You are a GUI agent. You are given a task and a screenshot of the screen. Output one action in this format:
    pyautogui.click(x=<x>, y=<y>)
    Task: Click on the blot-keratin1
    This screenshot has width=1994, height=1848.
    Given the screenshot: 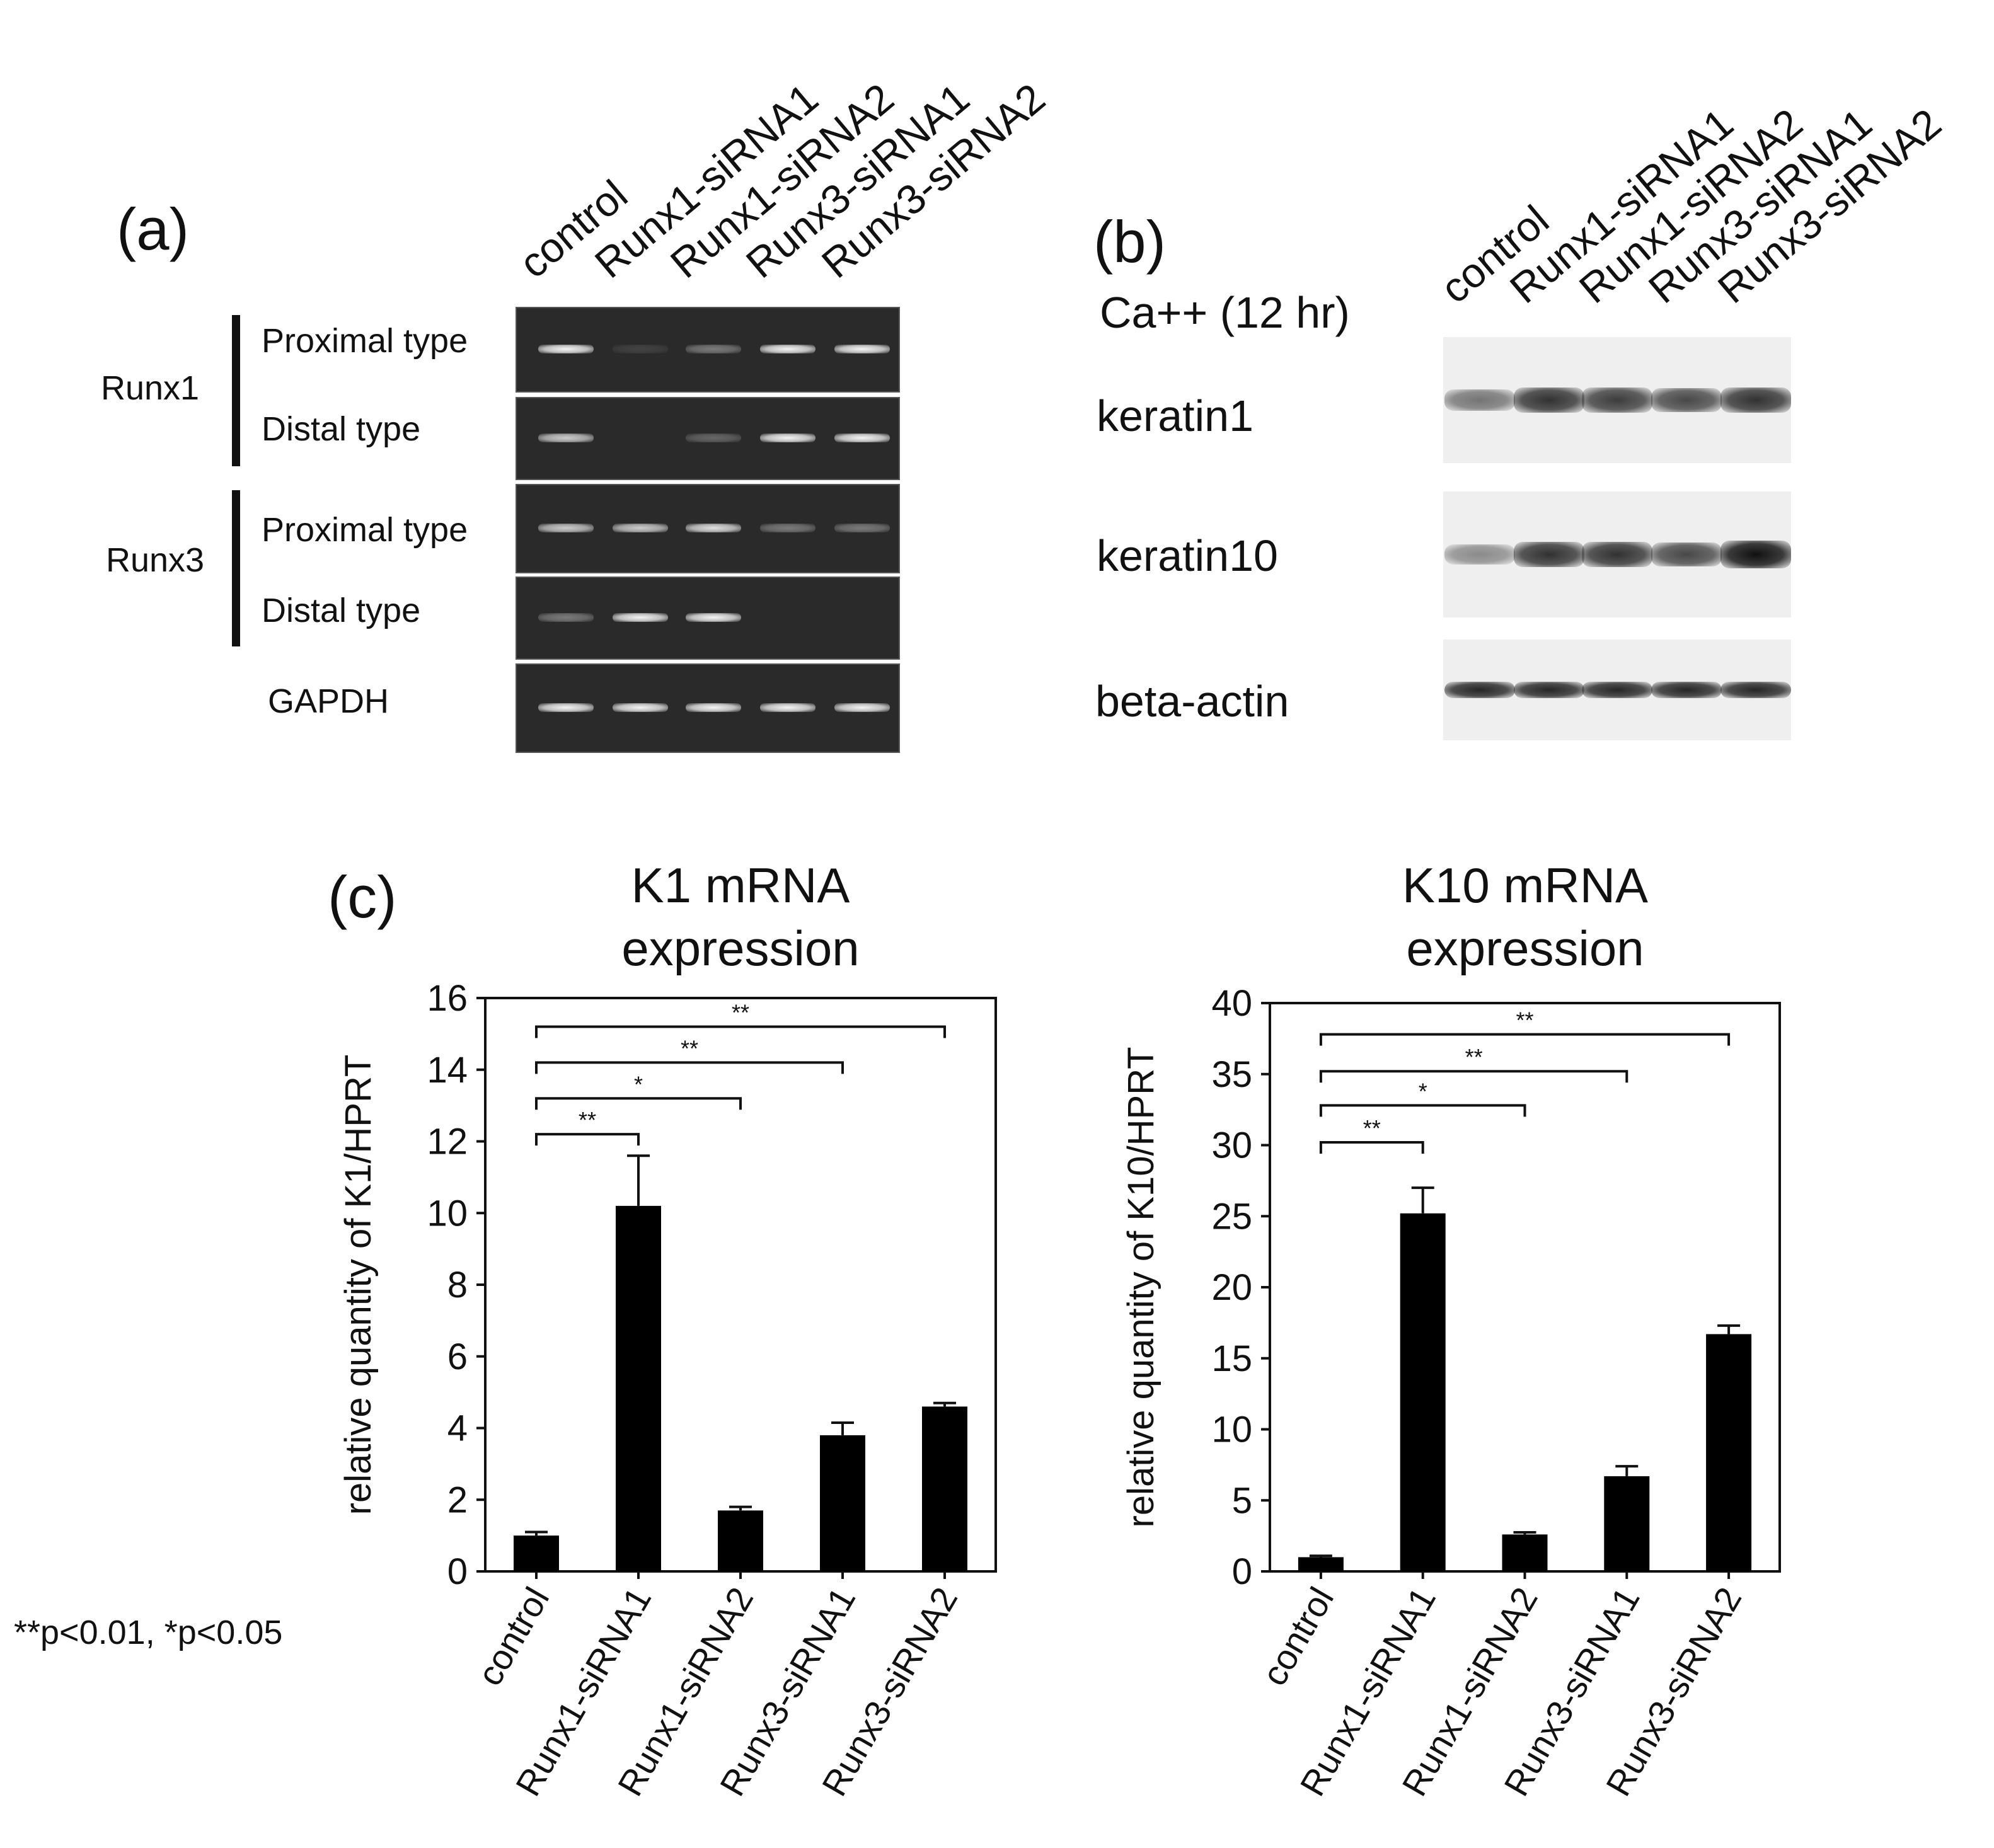 What is the action you would take?
    pyautogui.click(x=1617, y=400)
    